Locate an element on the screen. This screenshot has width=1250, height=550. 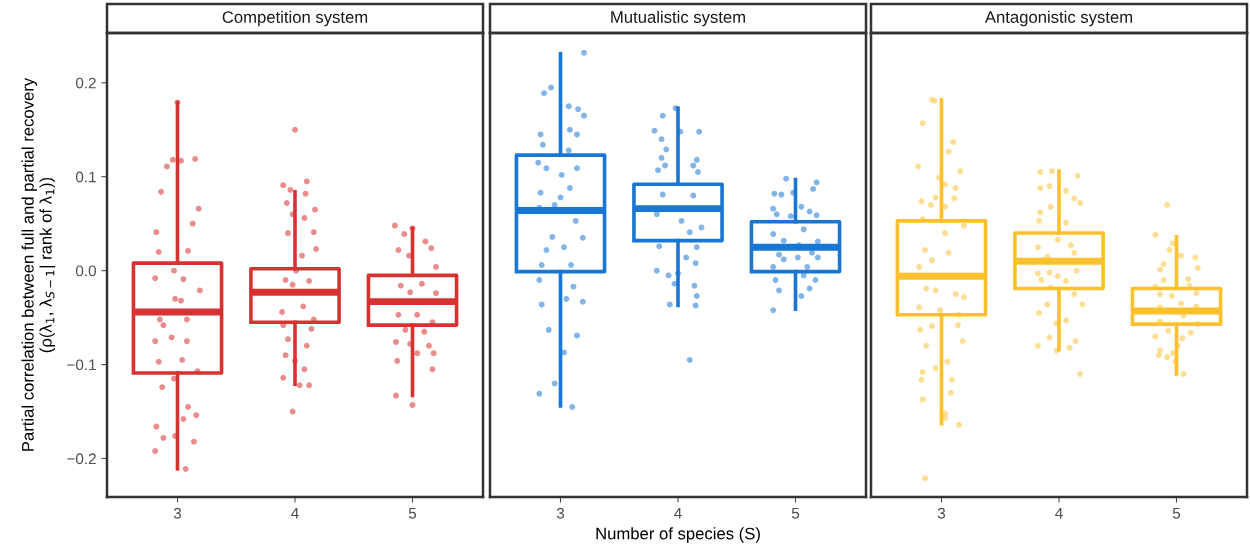
chart-title: Competition system is located at coordinates (295, 18).